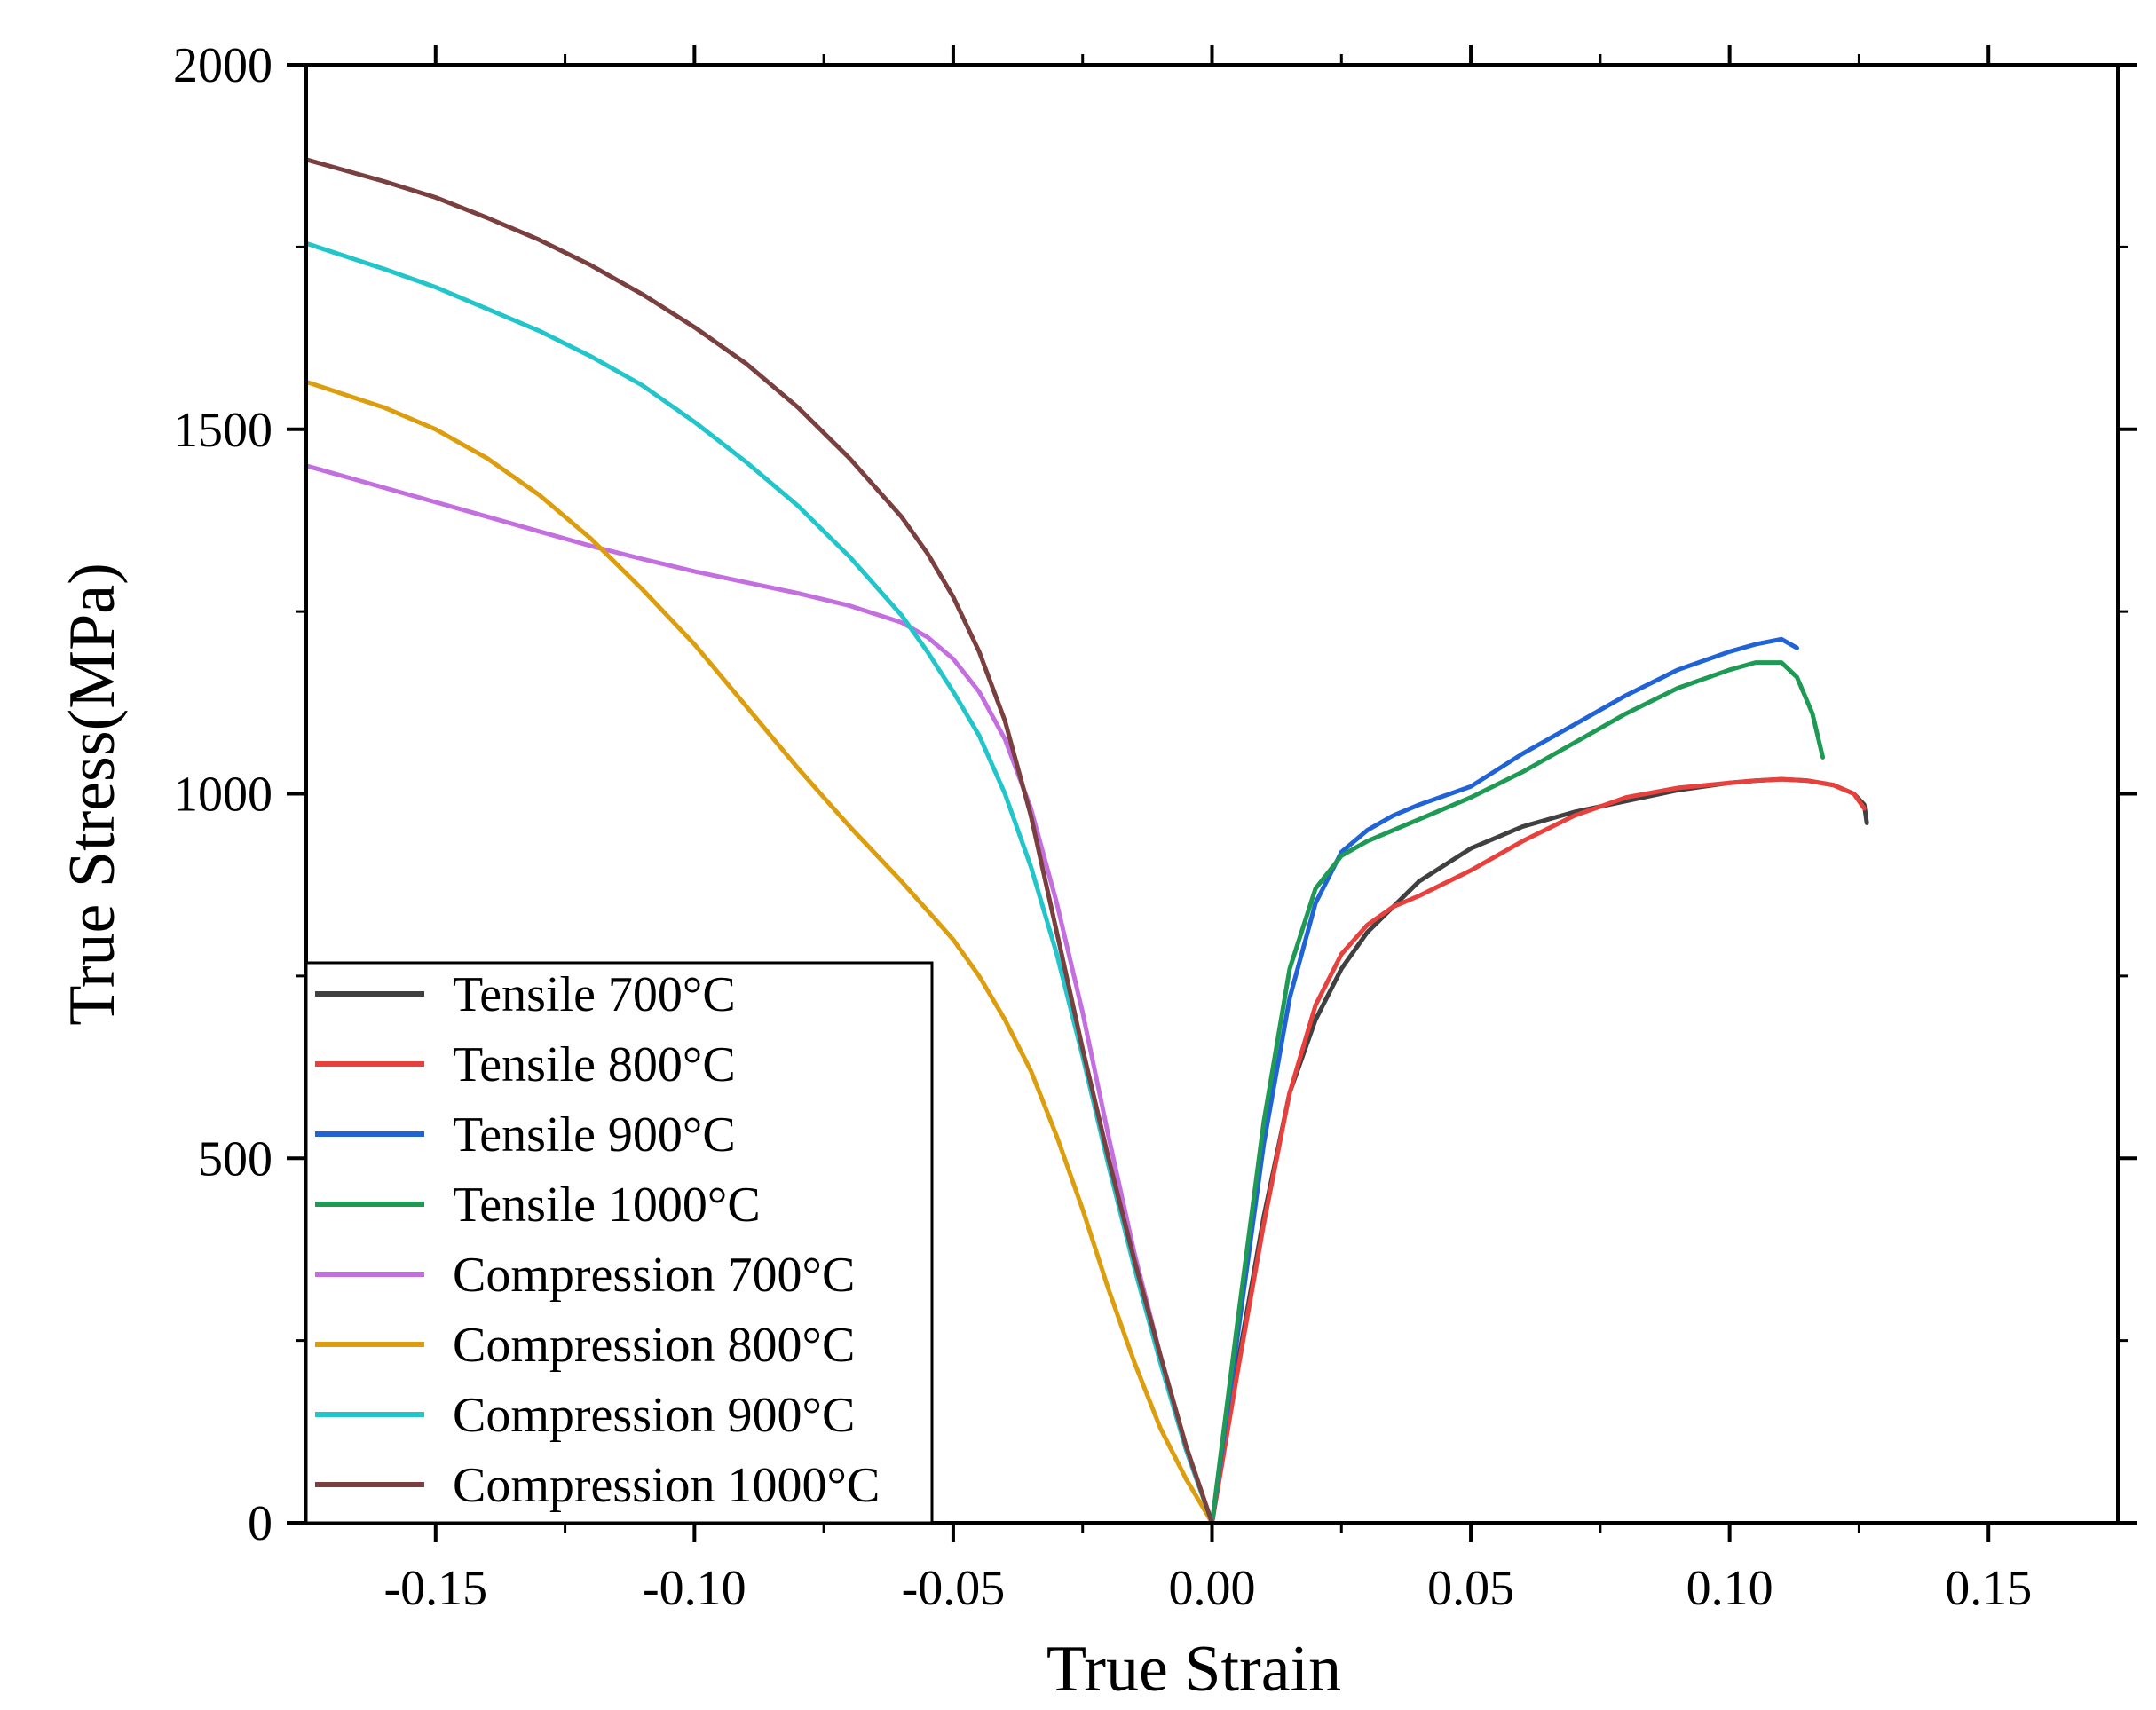  Describe the element at coordinates (594, 1134) in the screenshot. I see `legend-label-2: Tensile 900°C` at that location.